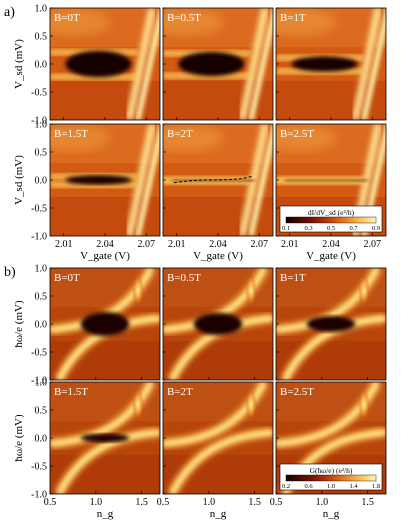 The width and height of the screenshot is (416, 528). What do you see at coordinates (353, 228) in the screenshot?
I see `colorbar-tick-label: 0.7` at bounding box center [353, 228].